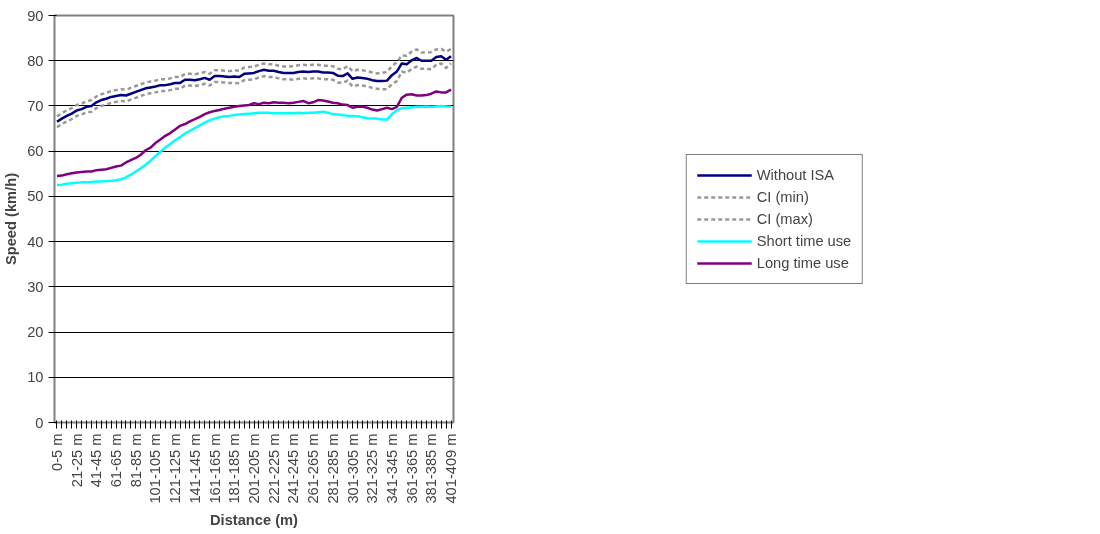 This screenshot has height=534, width=1100. I want to click on y-tick-label: 20, so click(35, 332).